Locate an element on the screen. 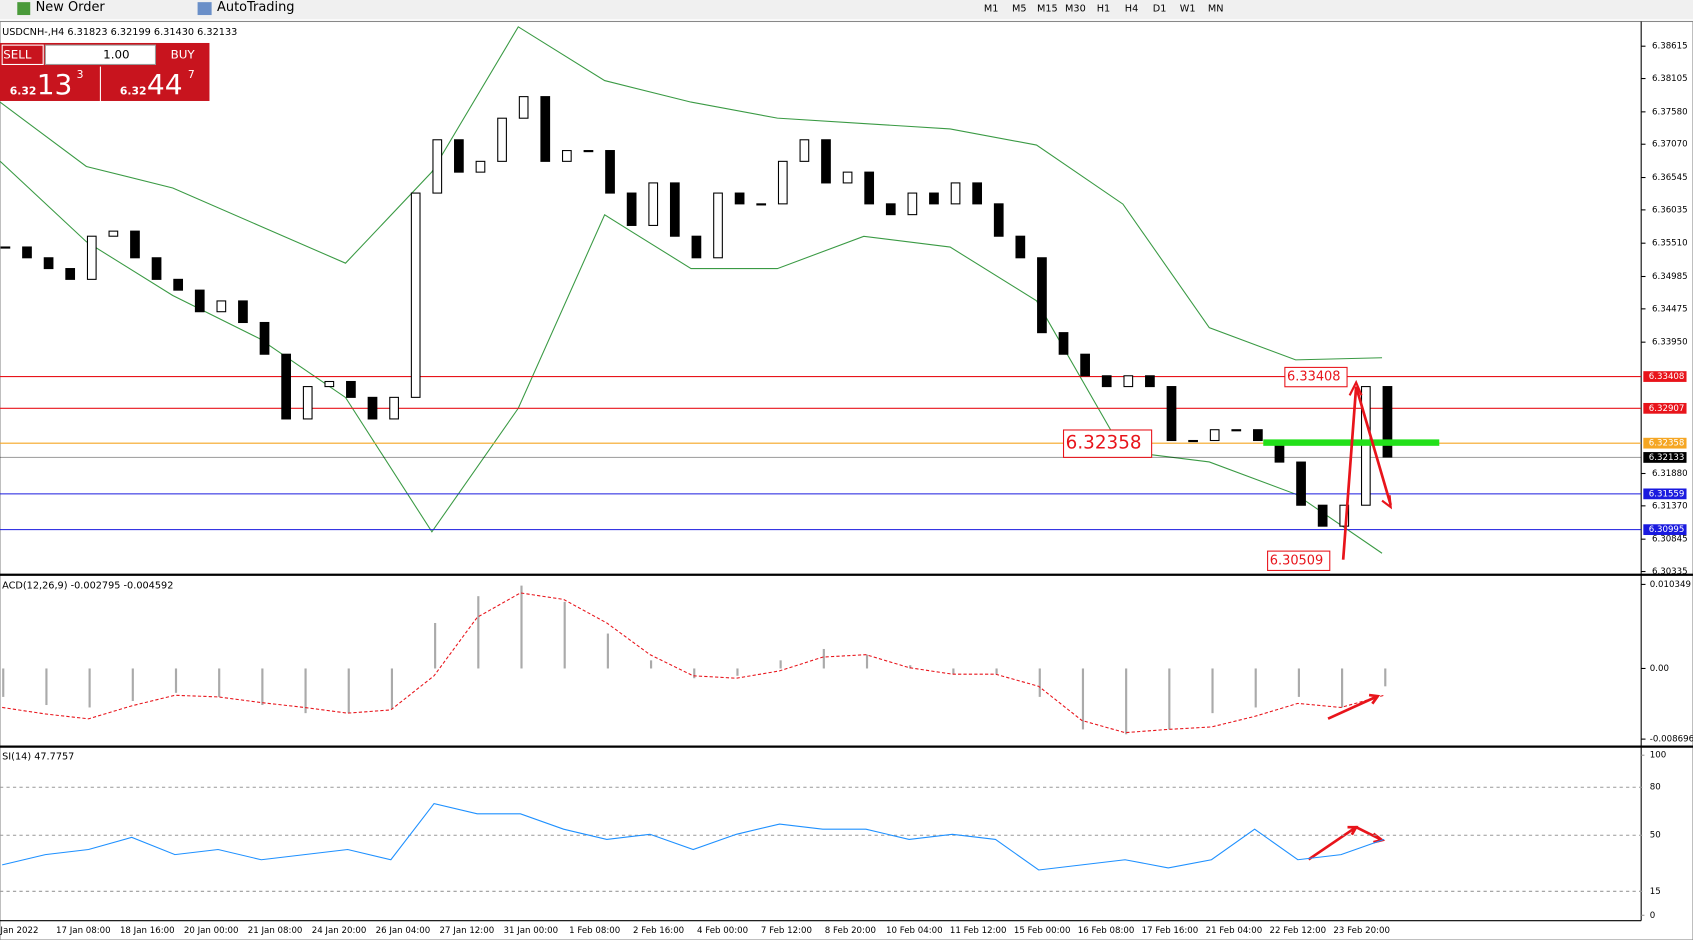  toolbar is located at coordinates (846, 10).